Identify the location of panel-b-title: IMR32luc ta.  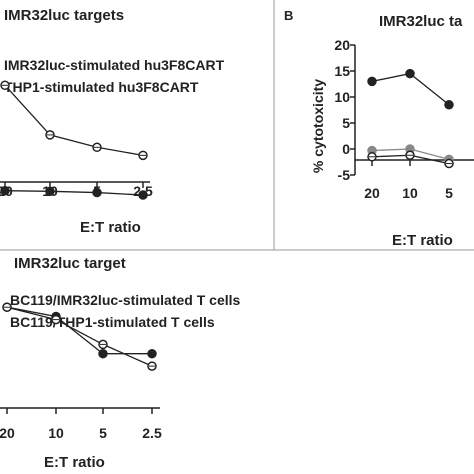
(421, 21).